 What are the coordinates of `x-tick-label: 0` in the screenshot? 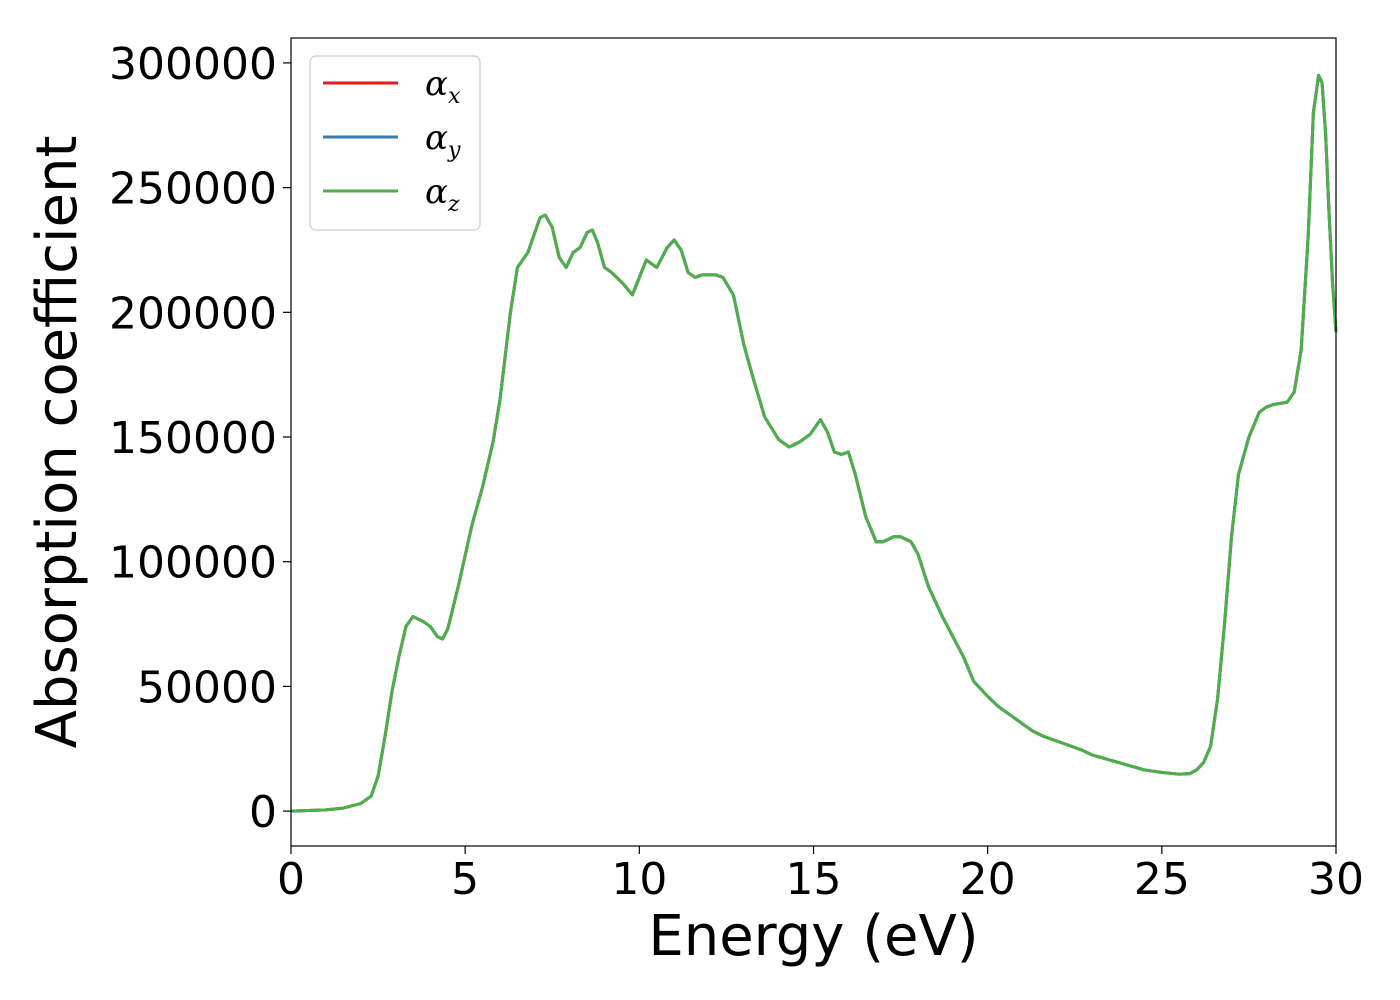 It's located at (291, 879).